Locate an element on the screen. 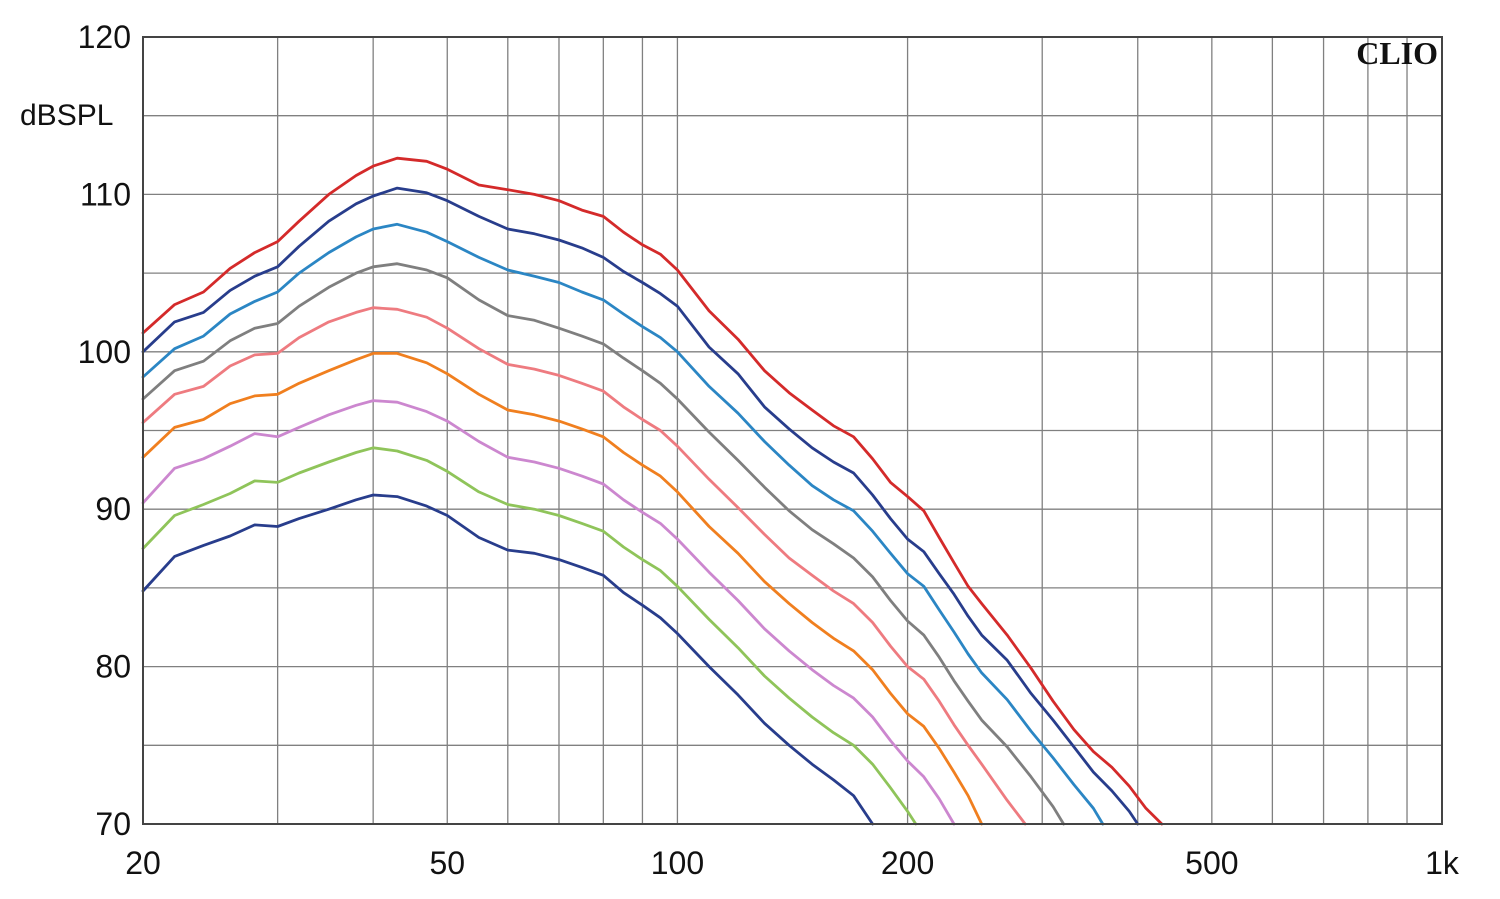 The height and width of the screenshot is (899, 1500). y-tick-label: 120 is located at coordinates (104, 37).